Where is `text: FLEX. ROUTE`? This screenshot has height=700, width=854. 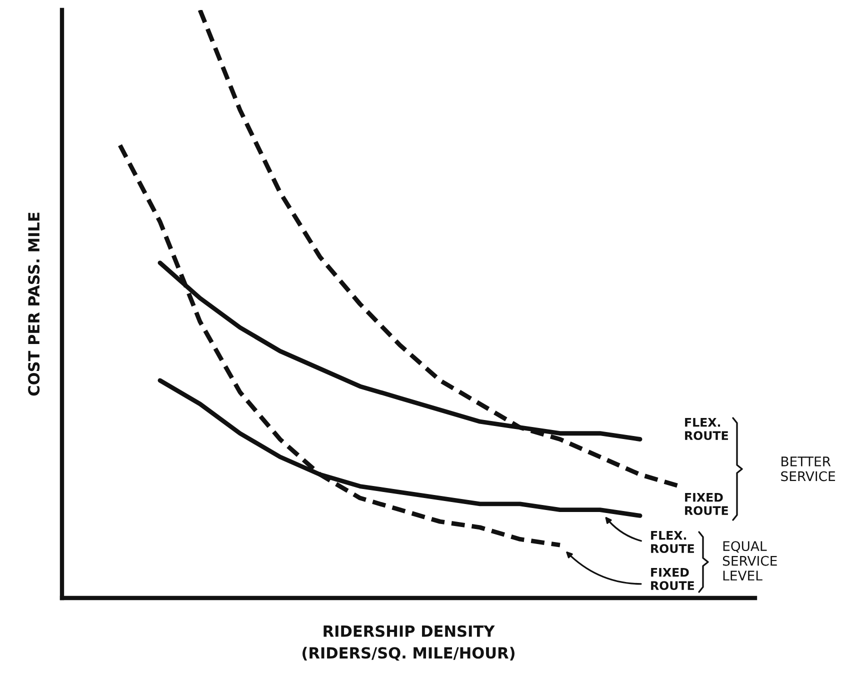
text: FLEX. ROUTE is located at coordinates (706, 429).